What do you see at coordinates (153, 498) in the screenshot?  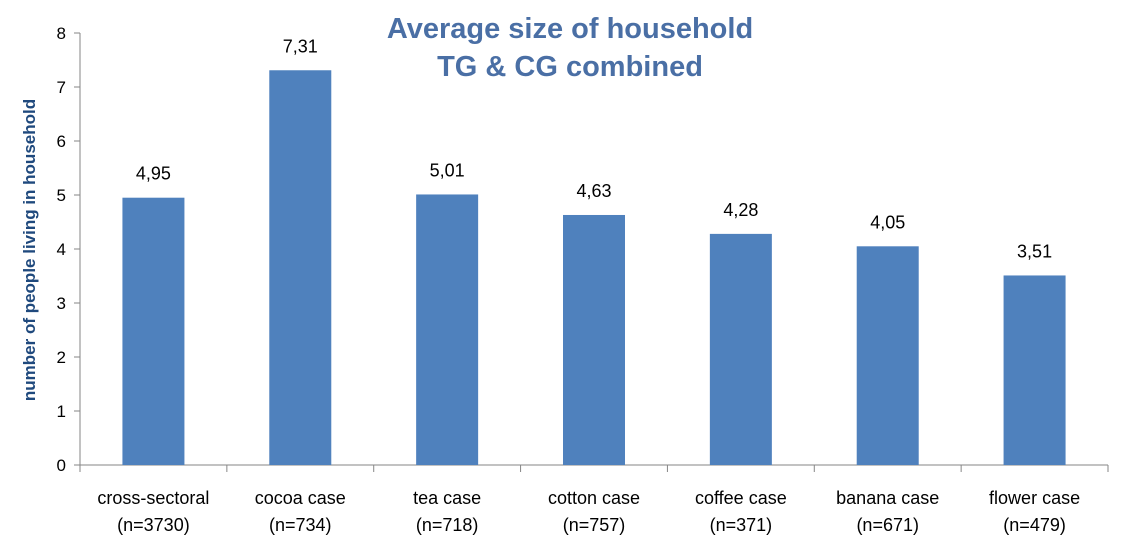 I see `x-tick-label: cross-sectoral` at bounding box center [153, 498].